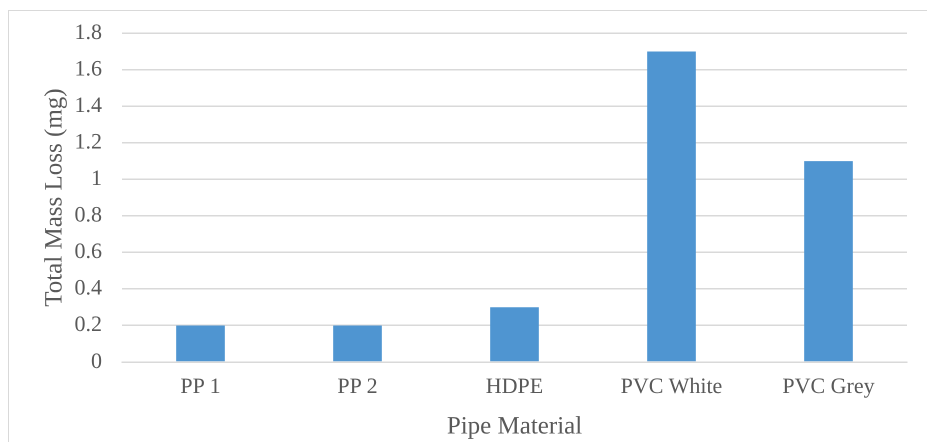 This screenshot has width=927, height=442. Describe the element at coordinates (96, 177) in the screenshot. I see `y-tick-label: 1` at that location.